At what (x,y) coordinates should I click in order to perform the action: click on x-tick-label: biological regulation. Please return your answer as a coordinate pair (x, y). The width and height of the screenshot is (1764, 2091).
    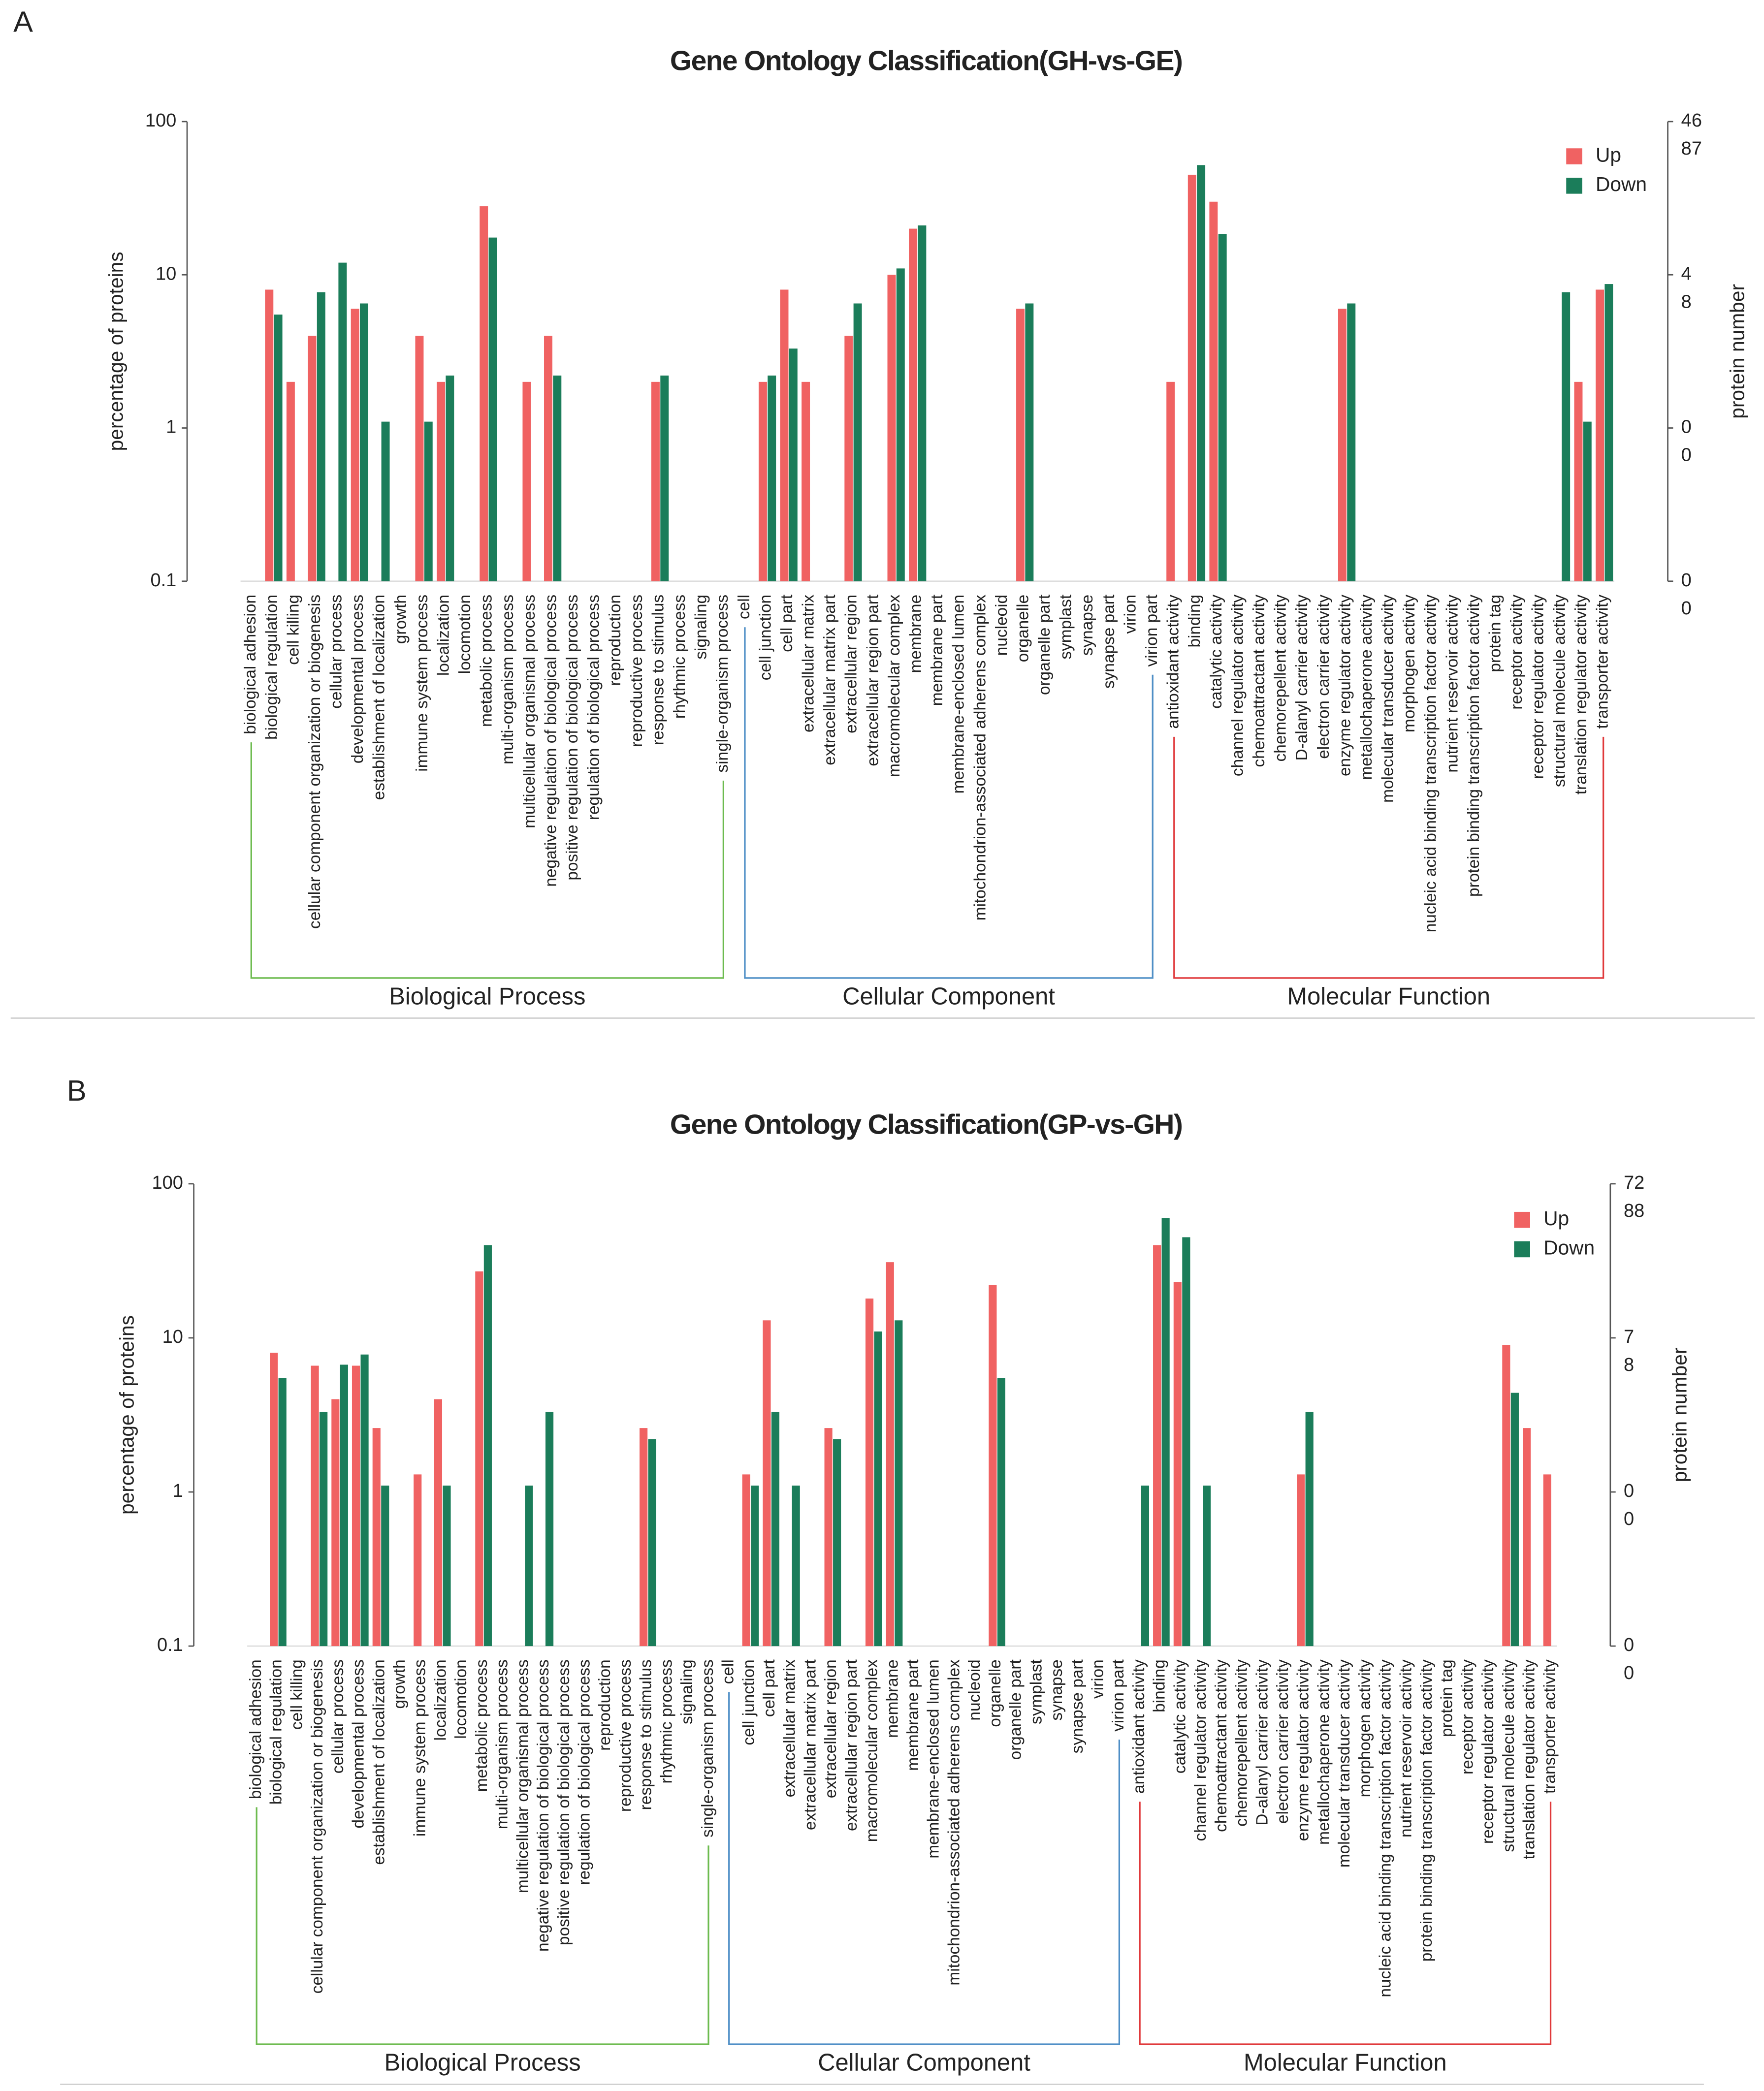
    Looking at the image, I should click on (276, 1732).